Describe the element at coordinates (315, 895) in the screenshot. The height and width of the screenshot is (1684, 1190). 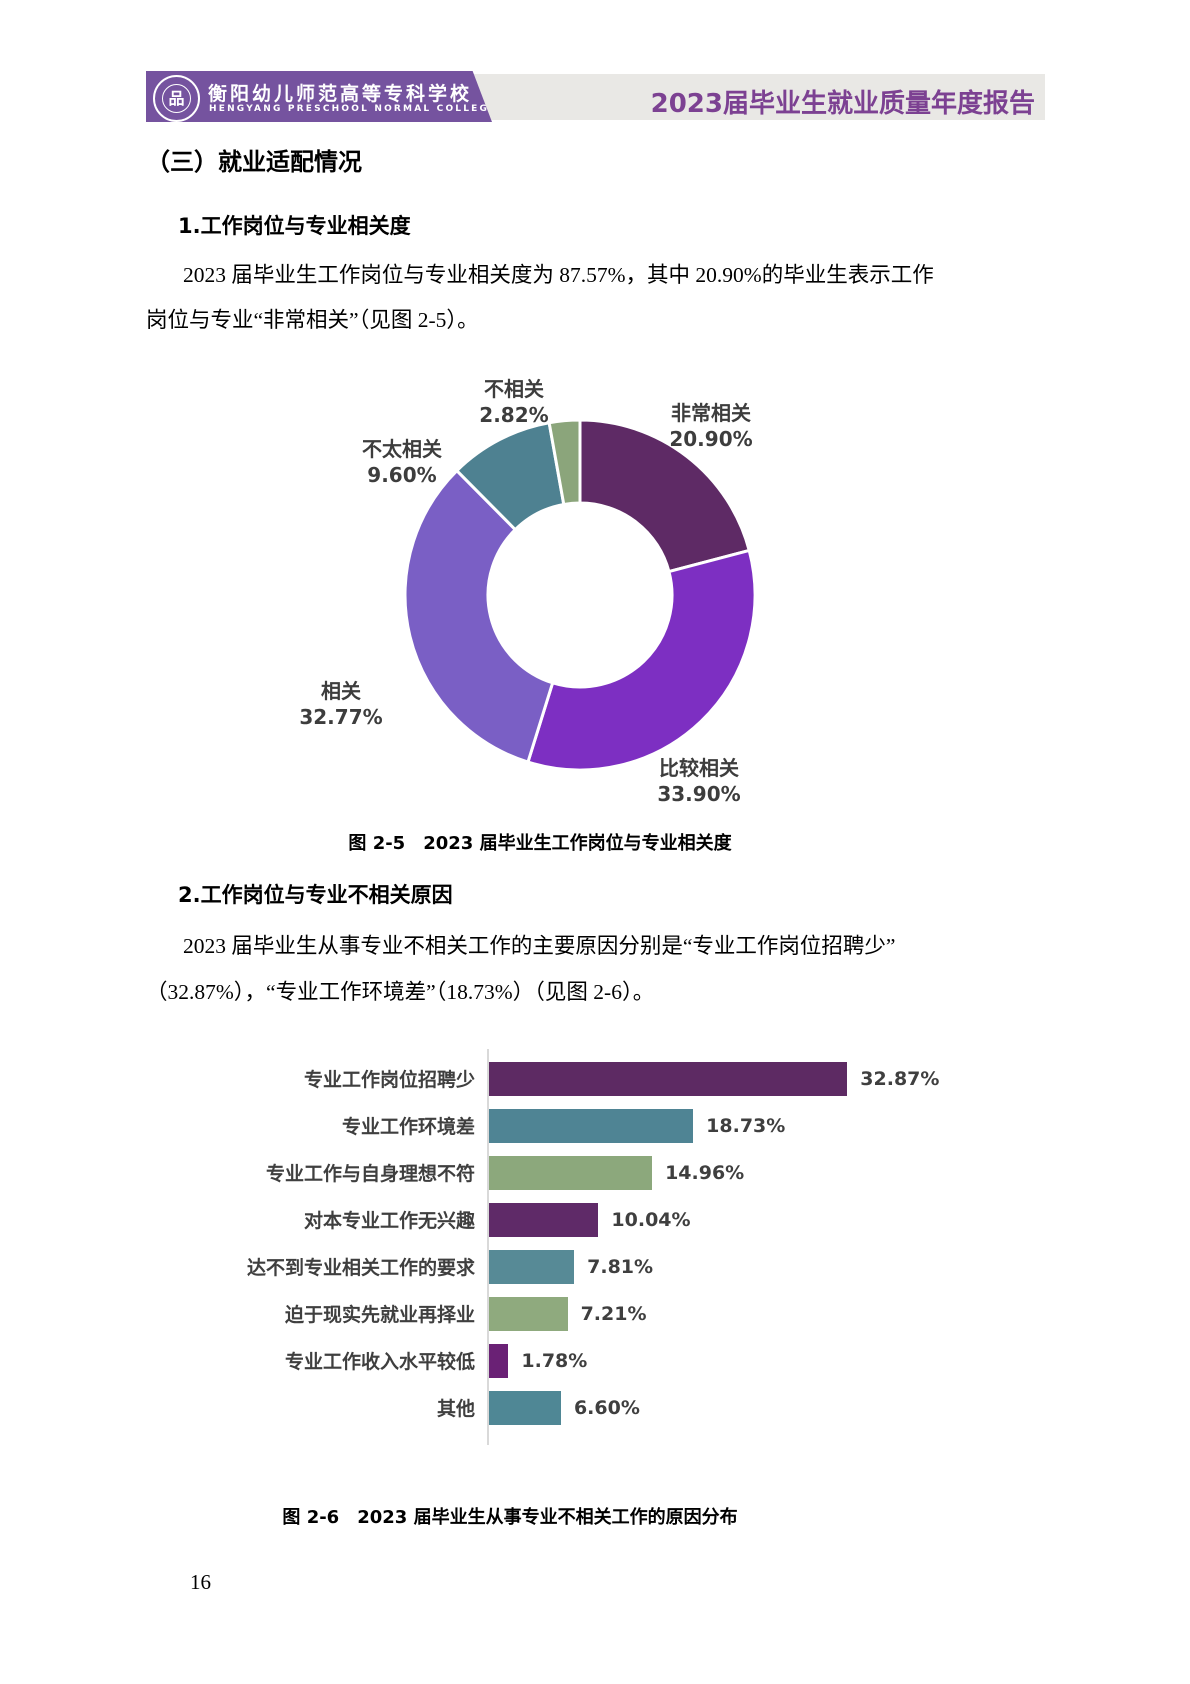
I see `subsection-2-heading: 2.工作岗位与专业不相关原因` at that location.